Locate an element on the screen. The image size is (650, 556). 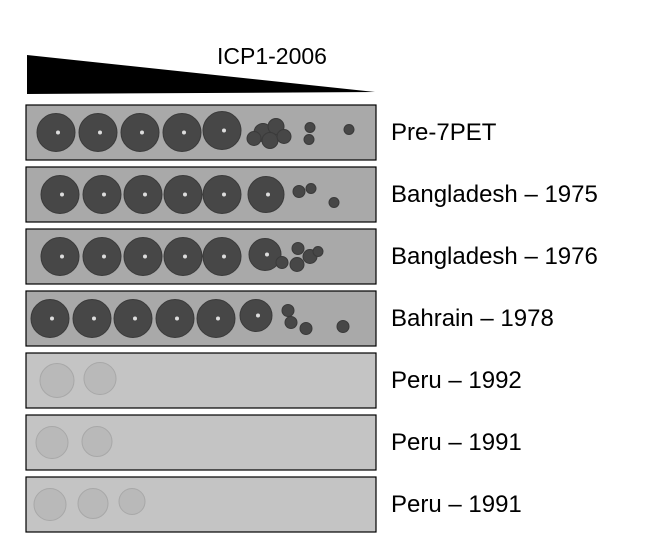
figure-title: ICP1-2006 is located at coordinates (272, 56).